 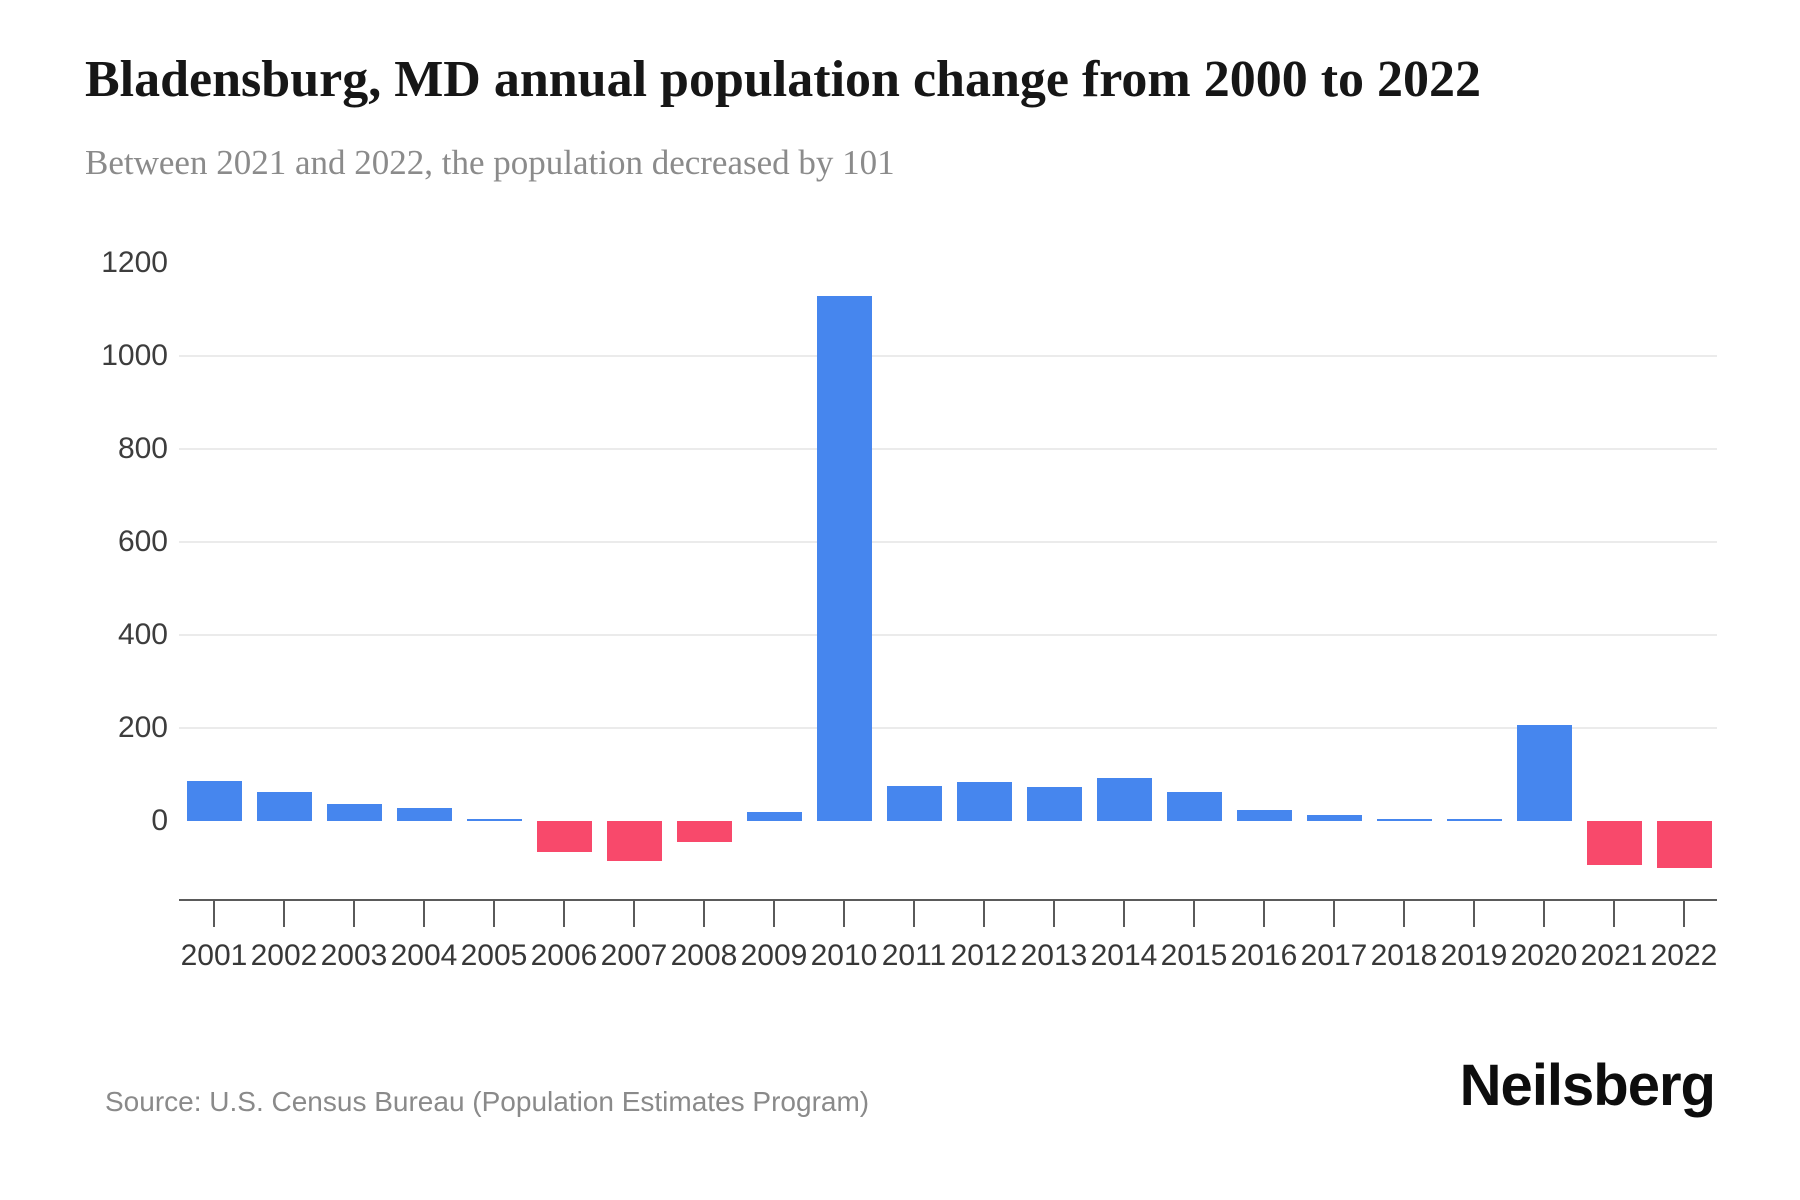 I want to click on bar-2014, so click(x=1124, y=799).